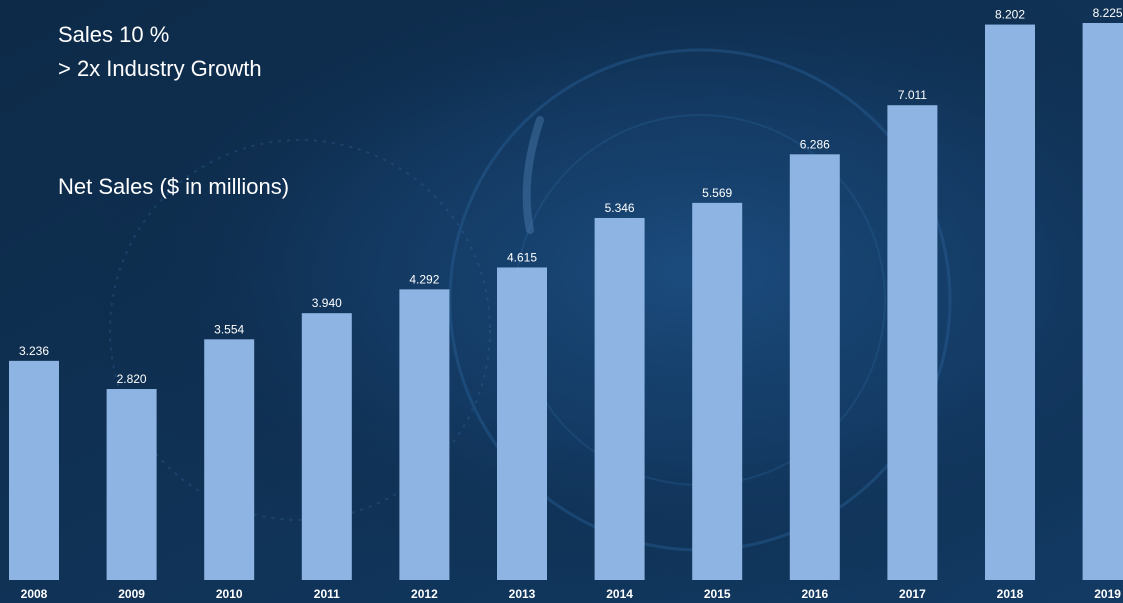 The height and width of the screenshot is (603, 1123). I want to click on value-label-2015: 5.569, so click(717, 193).